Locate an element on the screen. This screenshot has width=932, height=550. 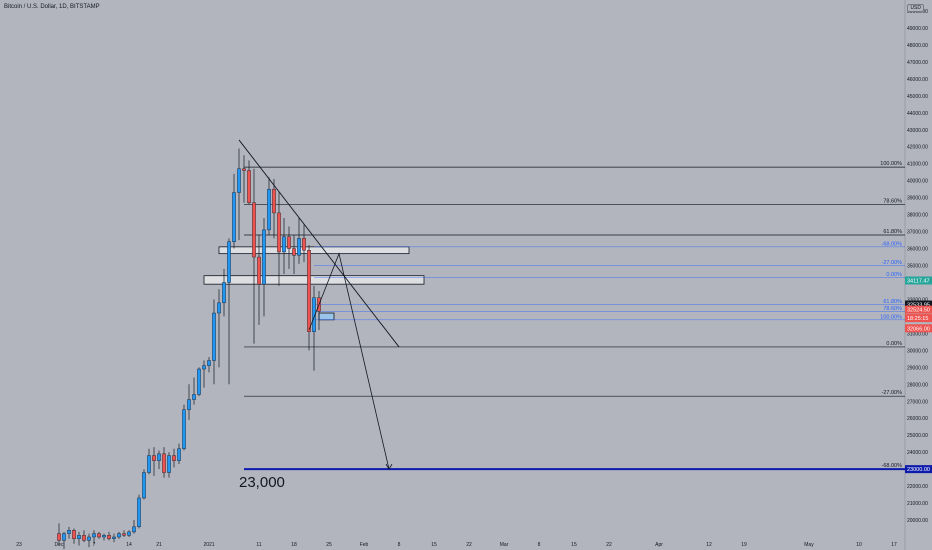
y-tick-label: 43000.00 is located at coordinates (917, 131).